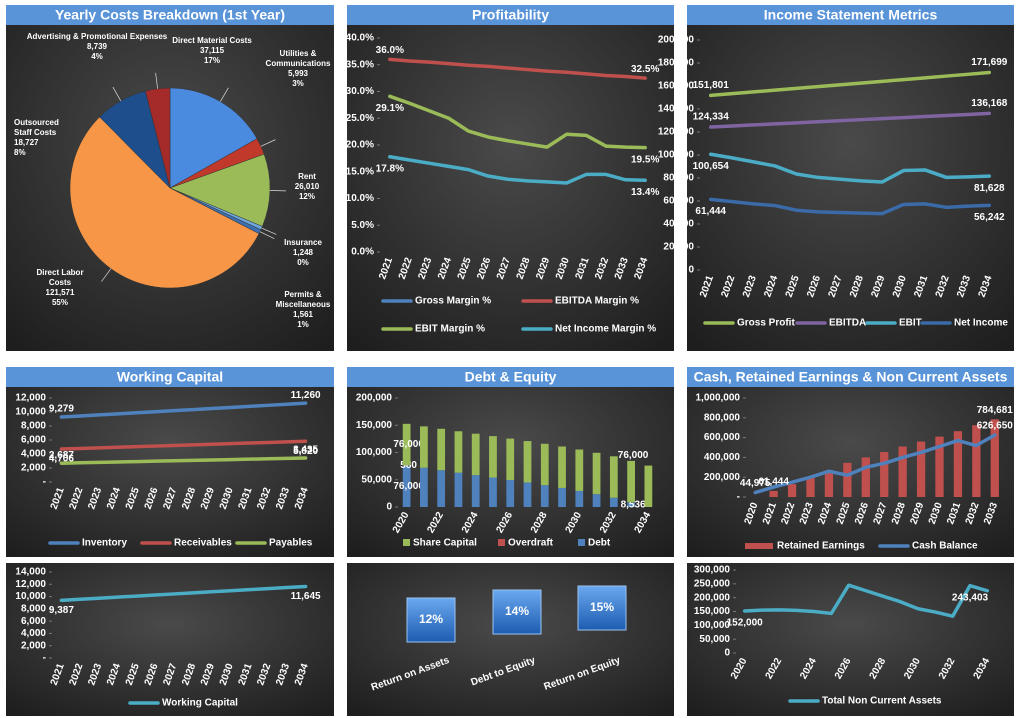 The height and width of the screenshot is (718, 1018). What do you see at coordinates (307, 176) in the screenshot?
I see `pie-label-name: Rent` at bounding box center [307, 176].